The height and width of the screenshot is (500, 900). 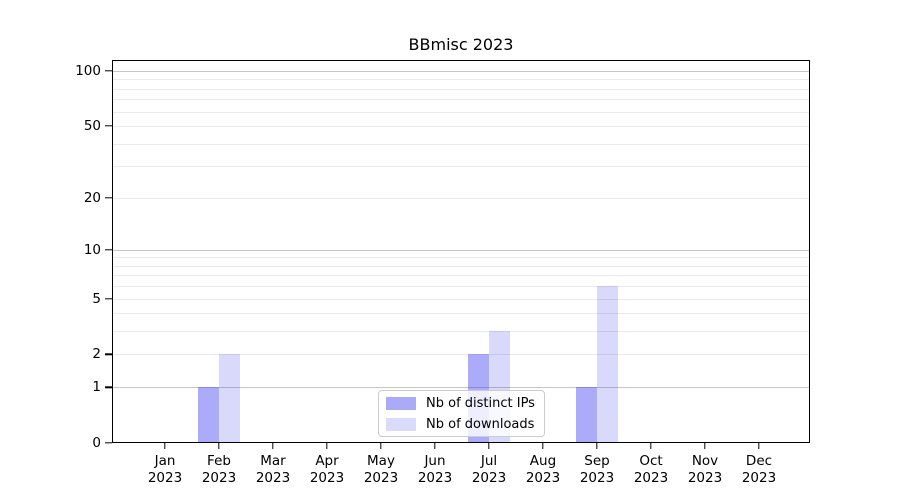 What do you see at coordinates (88, 71) in the screenshot?
I see `y-tick-label: 100` at bounding box center [88, 71].